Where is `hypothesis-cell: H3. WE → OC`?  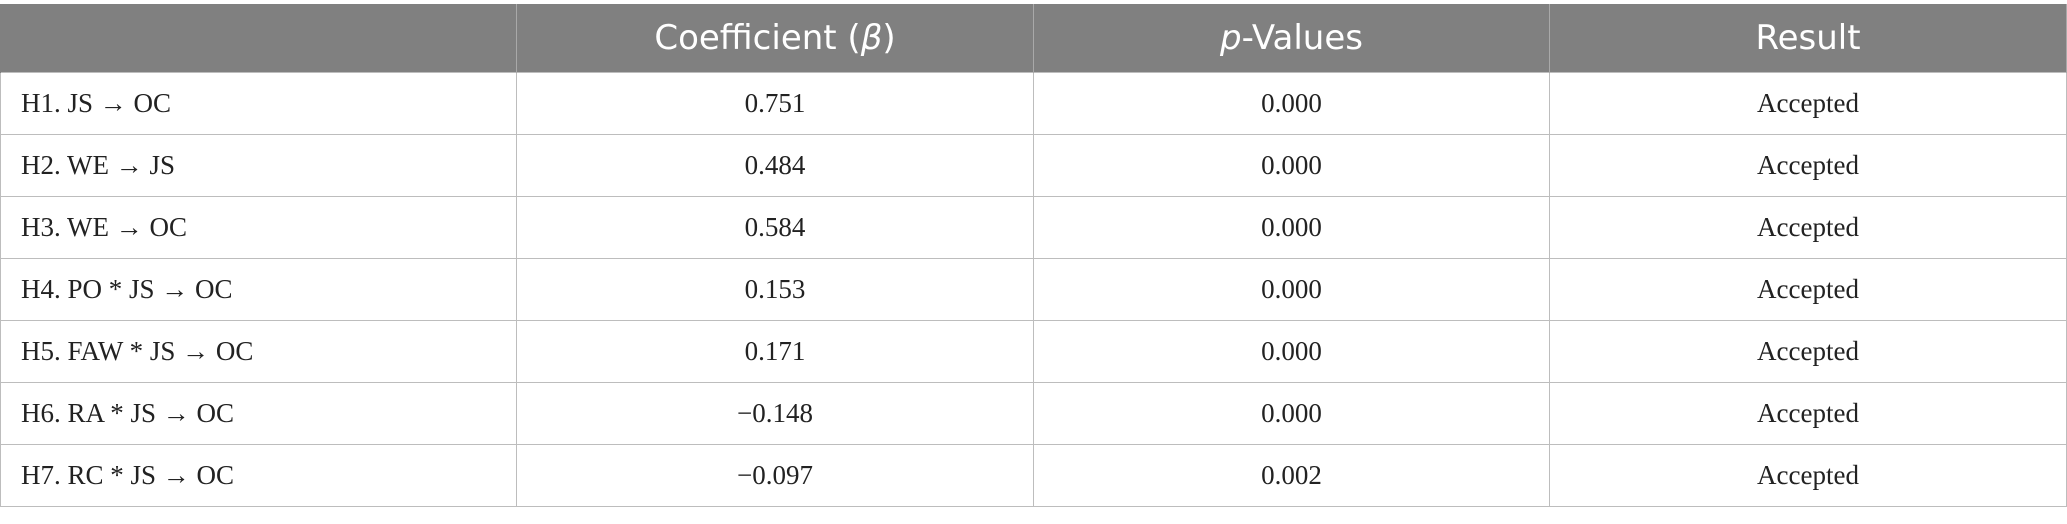 hypothesis-cell: H3. WE → OC is located at coordinates (258, 227).